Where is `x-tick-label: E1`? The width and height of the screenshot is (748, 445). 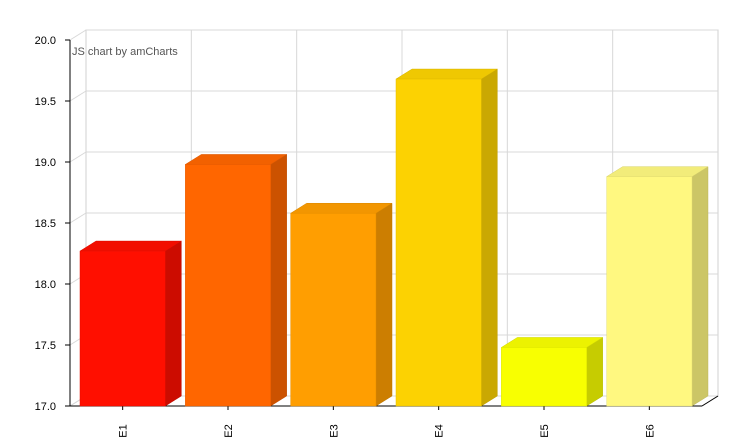 x-tick-label: E1 is located at coordinates (124, 430).